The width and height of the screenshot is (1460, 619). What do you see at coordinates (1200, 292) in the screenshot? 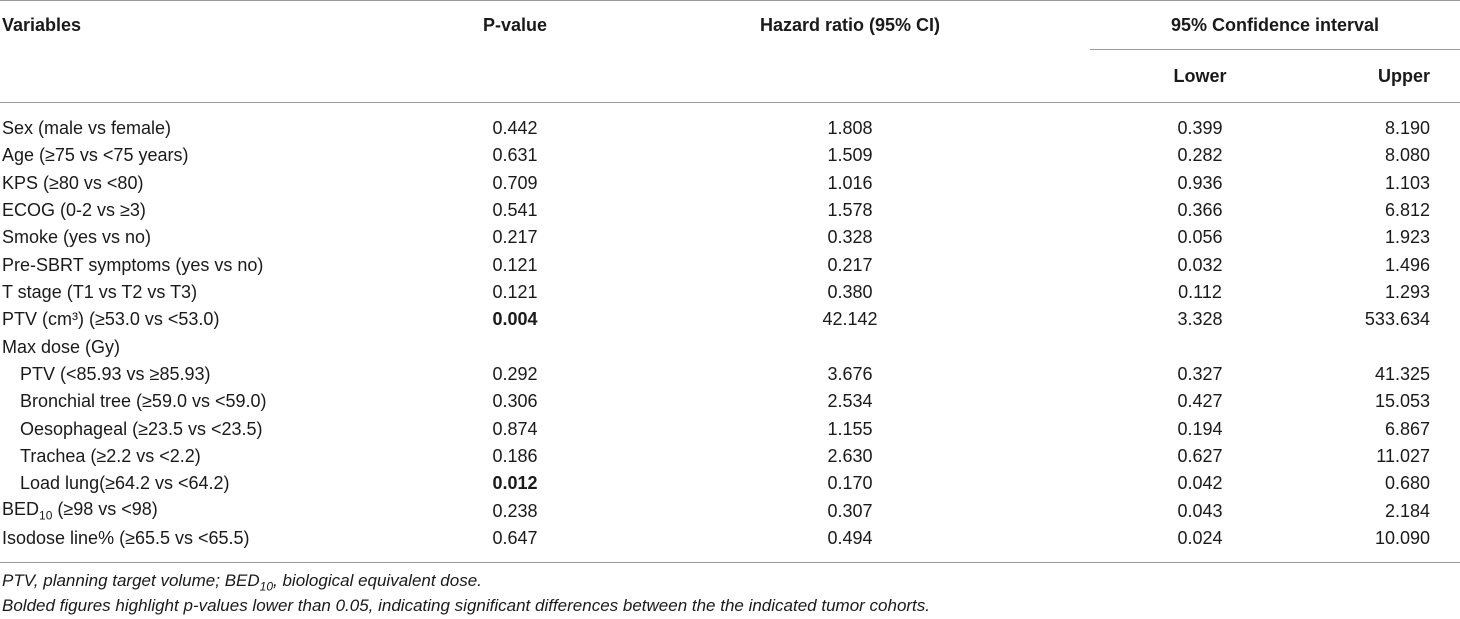
I see `cell-lower: 0.112` at bounding box center [1200, 292].